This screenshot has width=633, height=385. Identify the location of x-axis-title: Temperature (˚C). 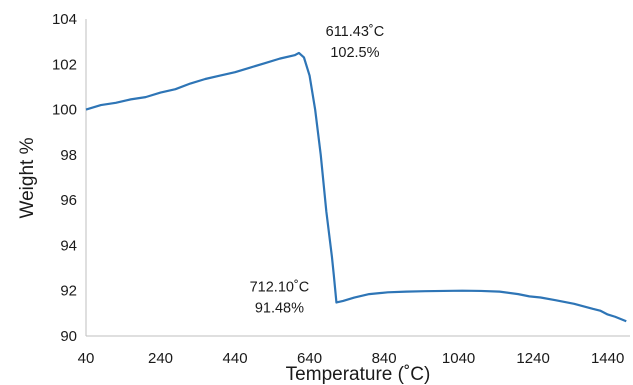
(358, 374).